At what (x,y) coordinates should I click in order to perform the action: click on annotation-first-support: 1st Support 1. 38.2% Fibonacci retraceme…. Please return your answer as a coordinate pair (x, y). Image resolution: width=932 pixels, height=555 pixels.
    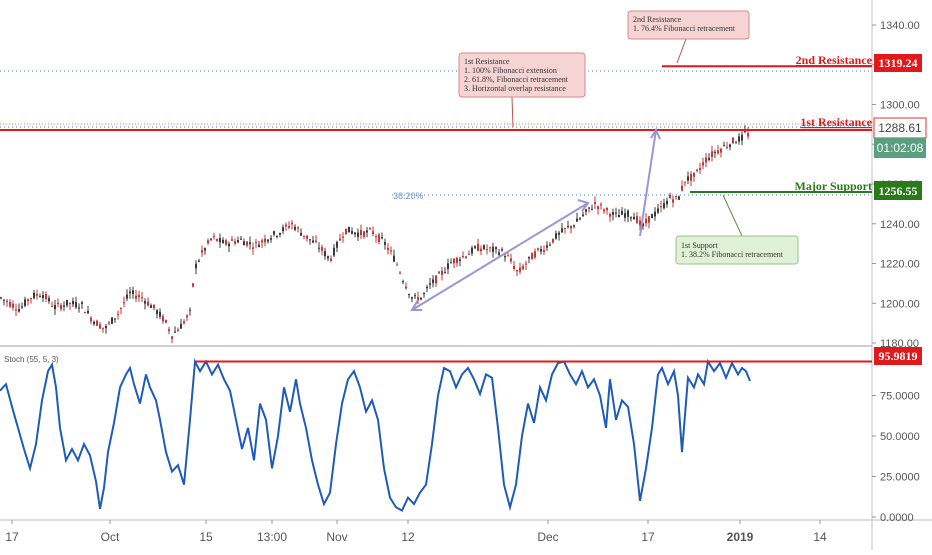
    Looking at the image, I should click on (737, 229).